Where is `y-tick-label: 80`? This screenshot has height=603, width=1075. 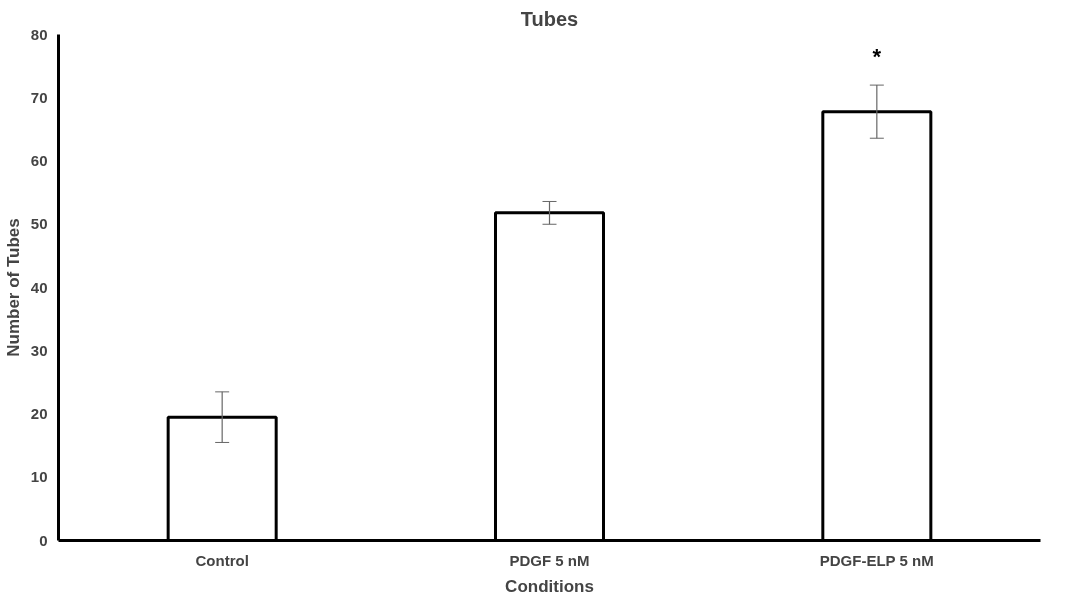
y-tick-label: 80 is located at coordinates (39, 34).